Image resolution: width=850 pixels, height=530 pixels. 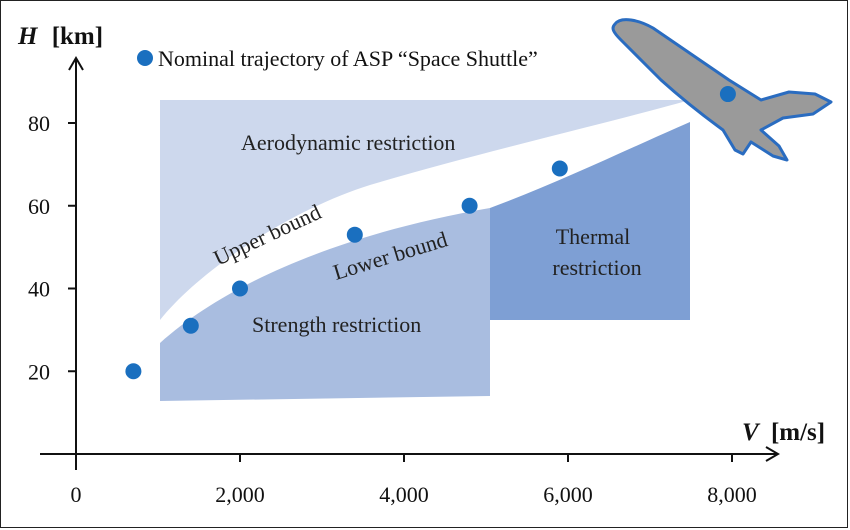 What do you see at coordinates (596, 267) in the screenshot?
I see `thermal-restriction-label-2: restriction` at bounding box center [596, 267].